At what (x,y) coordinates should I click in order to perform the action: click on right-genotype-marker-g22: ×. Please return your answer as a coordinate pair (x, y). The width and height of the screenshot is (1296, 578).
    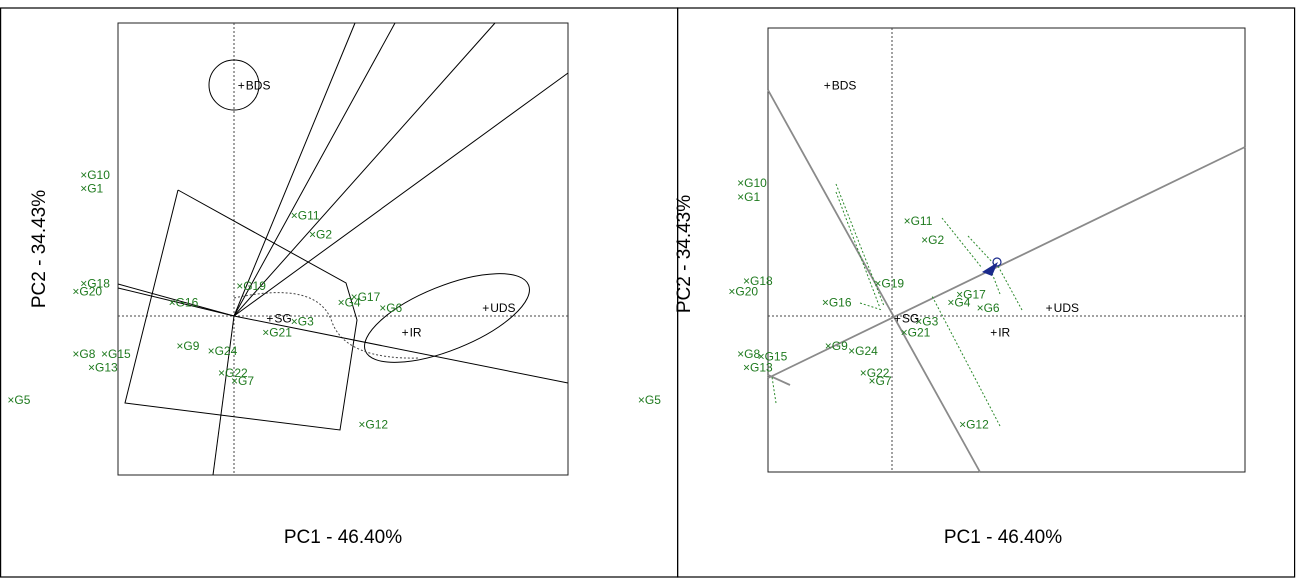
    Looking at the image, I should click on (863, 373).